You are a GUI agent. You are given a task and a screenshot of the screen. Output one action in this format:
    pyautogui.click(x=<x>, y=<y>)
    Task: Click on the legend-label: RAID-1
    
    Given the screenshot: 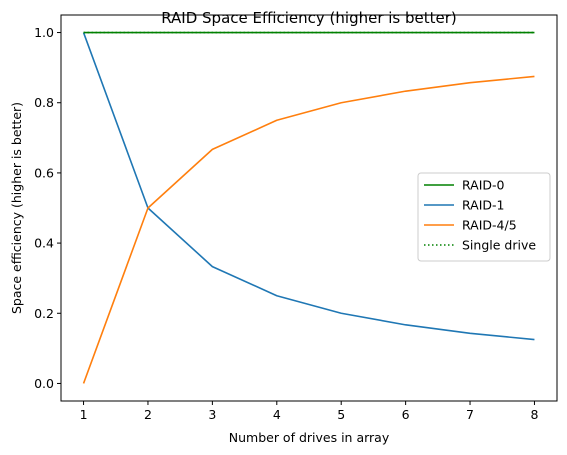 What is the action you would take?
    pyautogui.click(x=483, y=205)
    